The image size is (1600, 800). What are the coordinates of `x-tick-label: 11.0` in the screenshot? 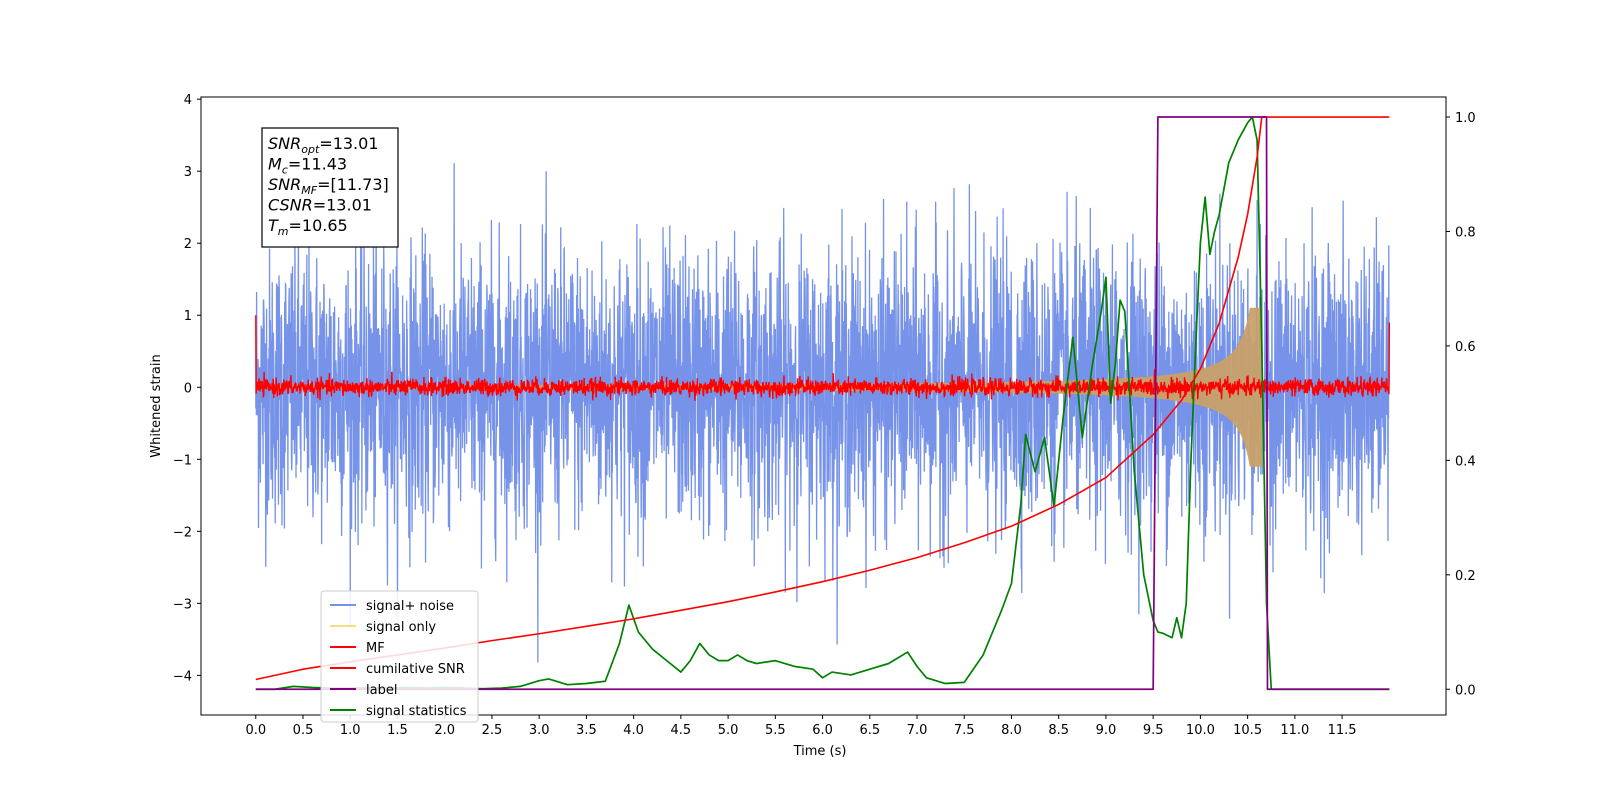 It's located at (1294, 730).